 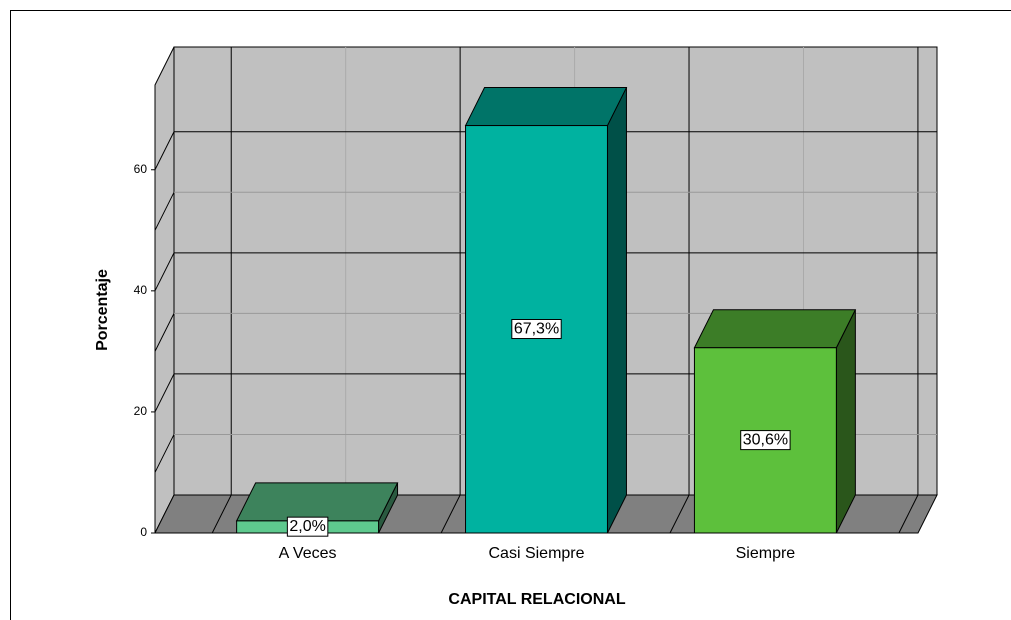 I want to click on y-tick-label: 60, so click(x=141, y=169).